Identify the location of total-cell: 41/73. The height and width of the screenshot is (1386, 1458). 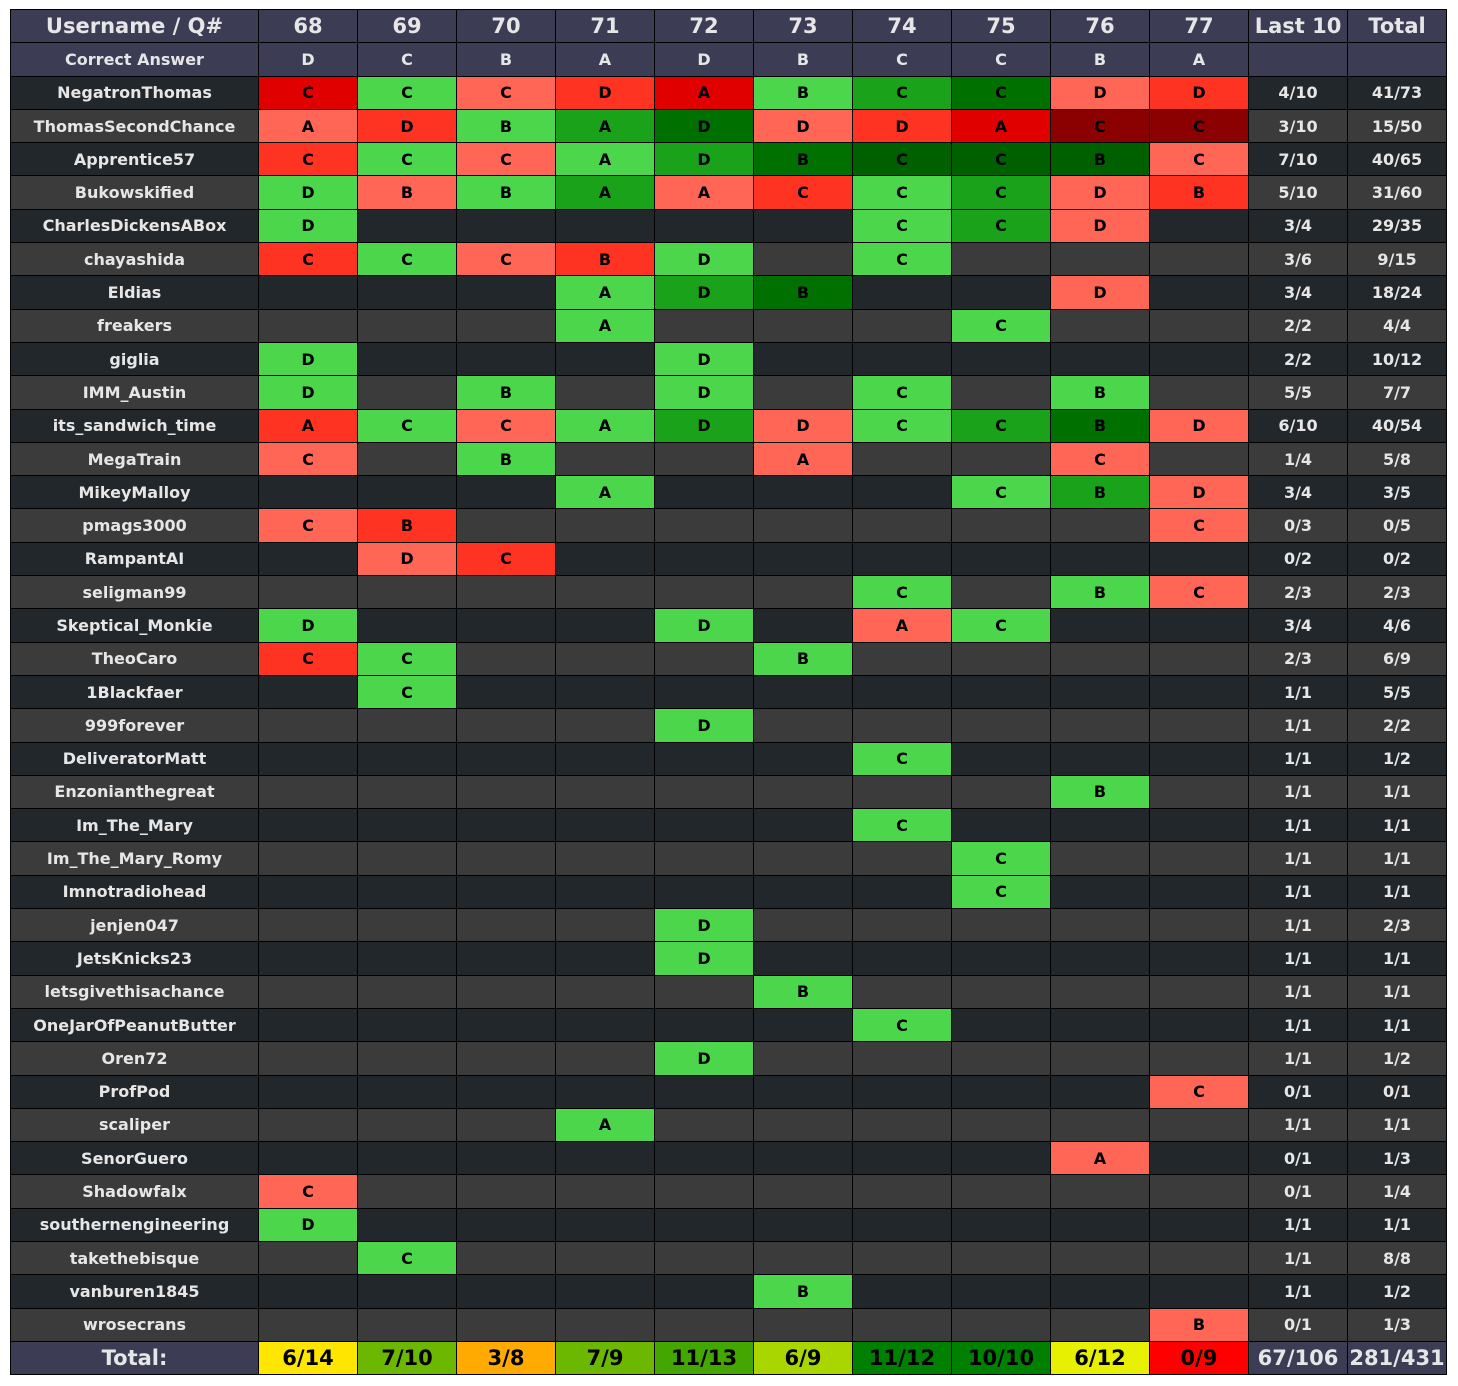
(1397, 92).